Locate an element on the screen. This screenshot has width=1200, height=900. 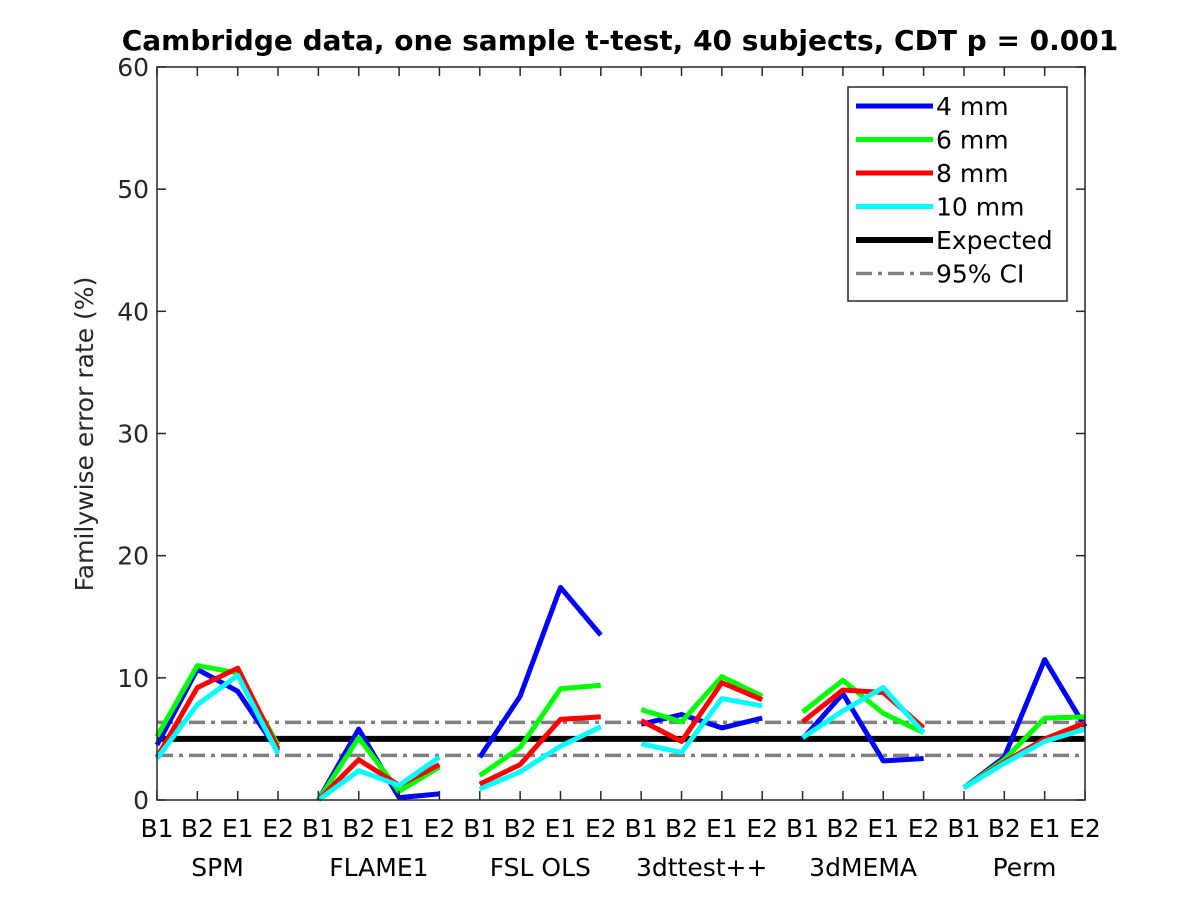
series-line-8mm-3dttest is located at coordinates (702, 712).